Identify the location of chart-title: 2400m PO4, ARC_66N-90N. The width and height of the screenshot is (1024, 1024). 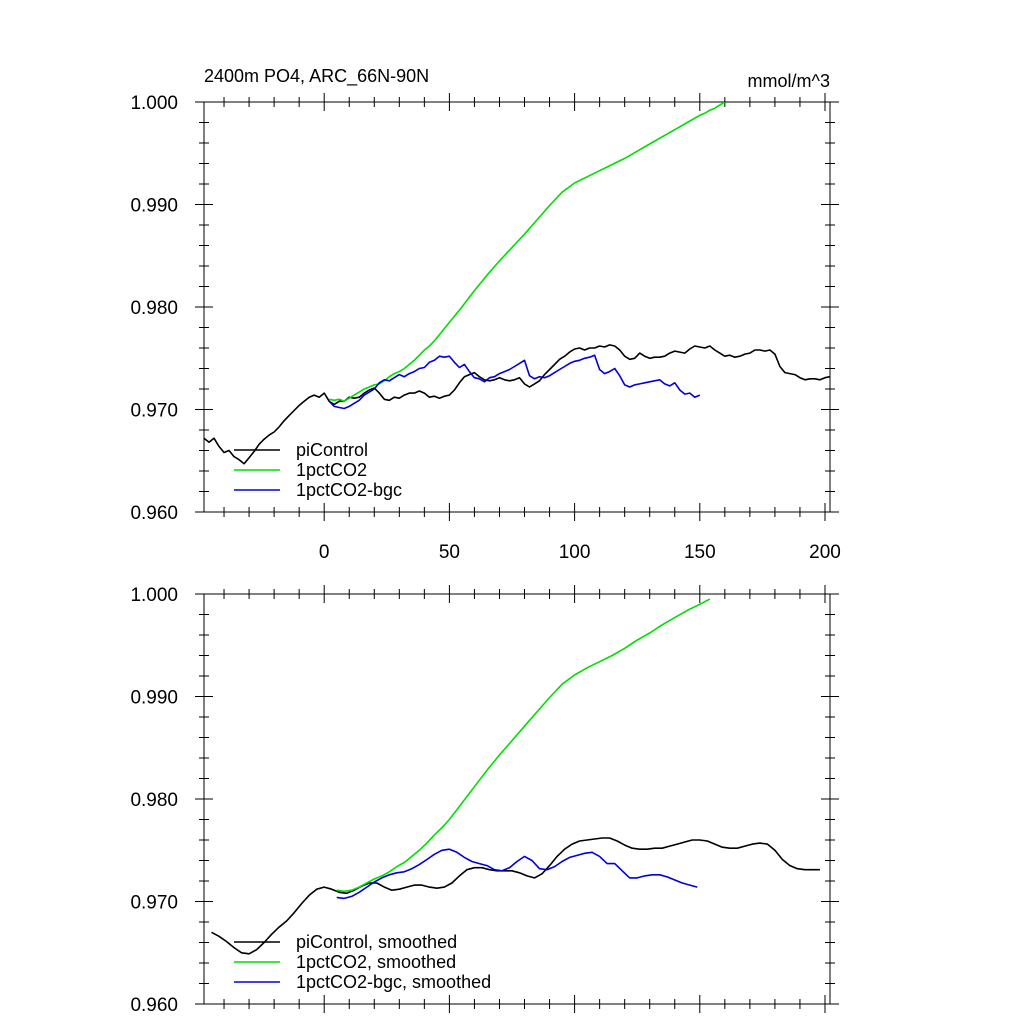
(316, 76).